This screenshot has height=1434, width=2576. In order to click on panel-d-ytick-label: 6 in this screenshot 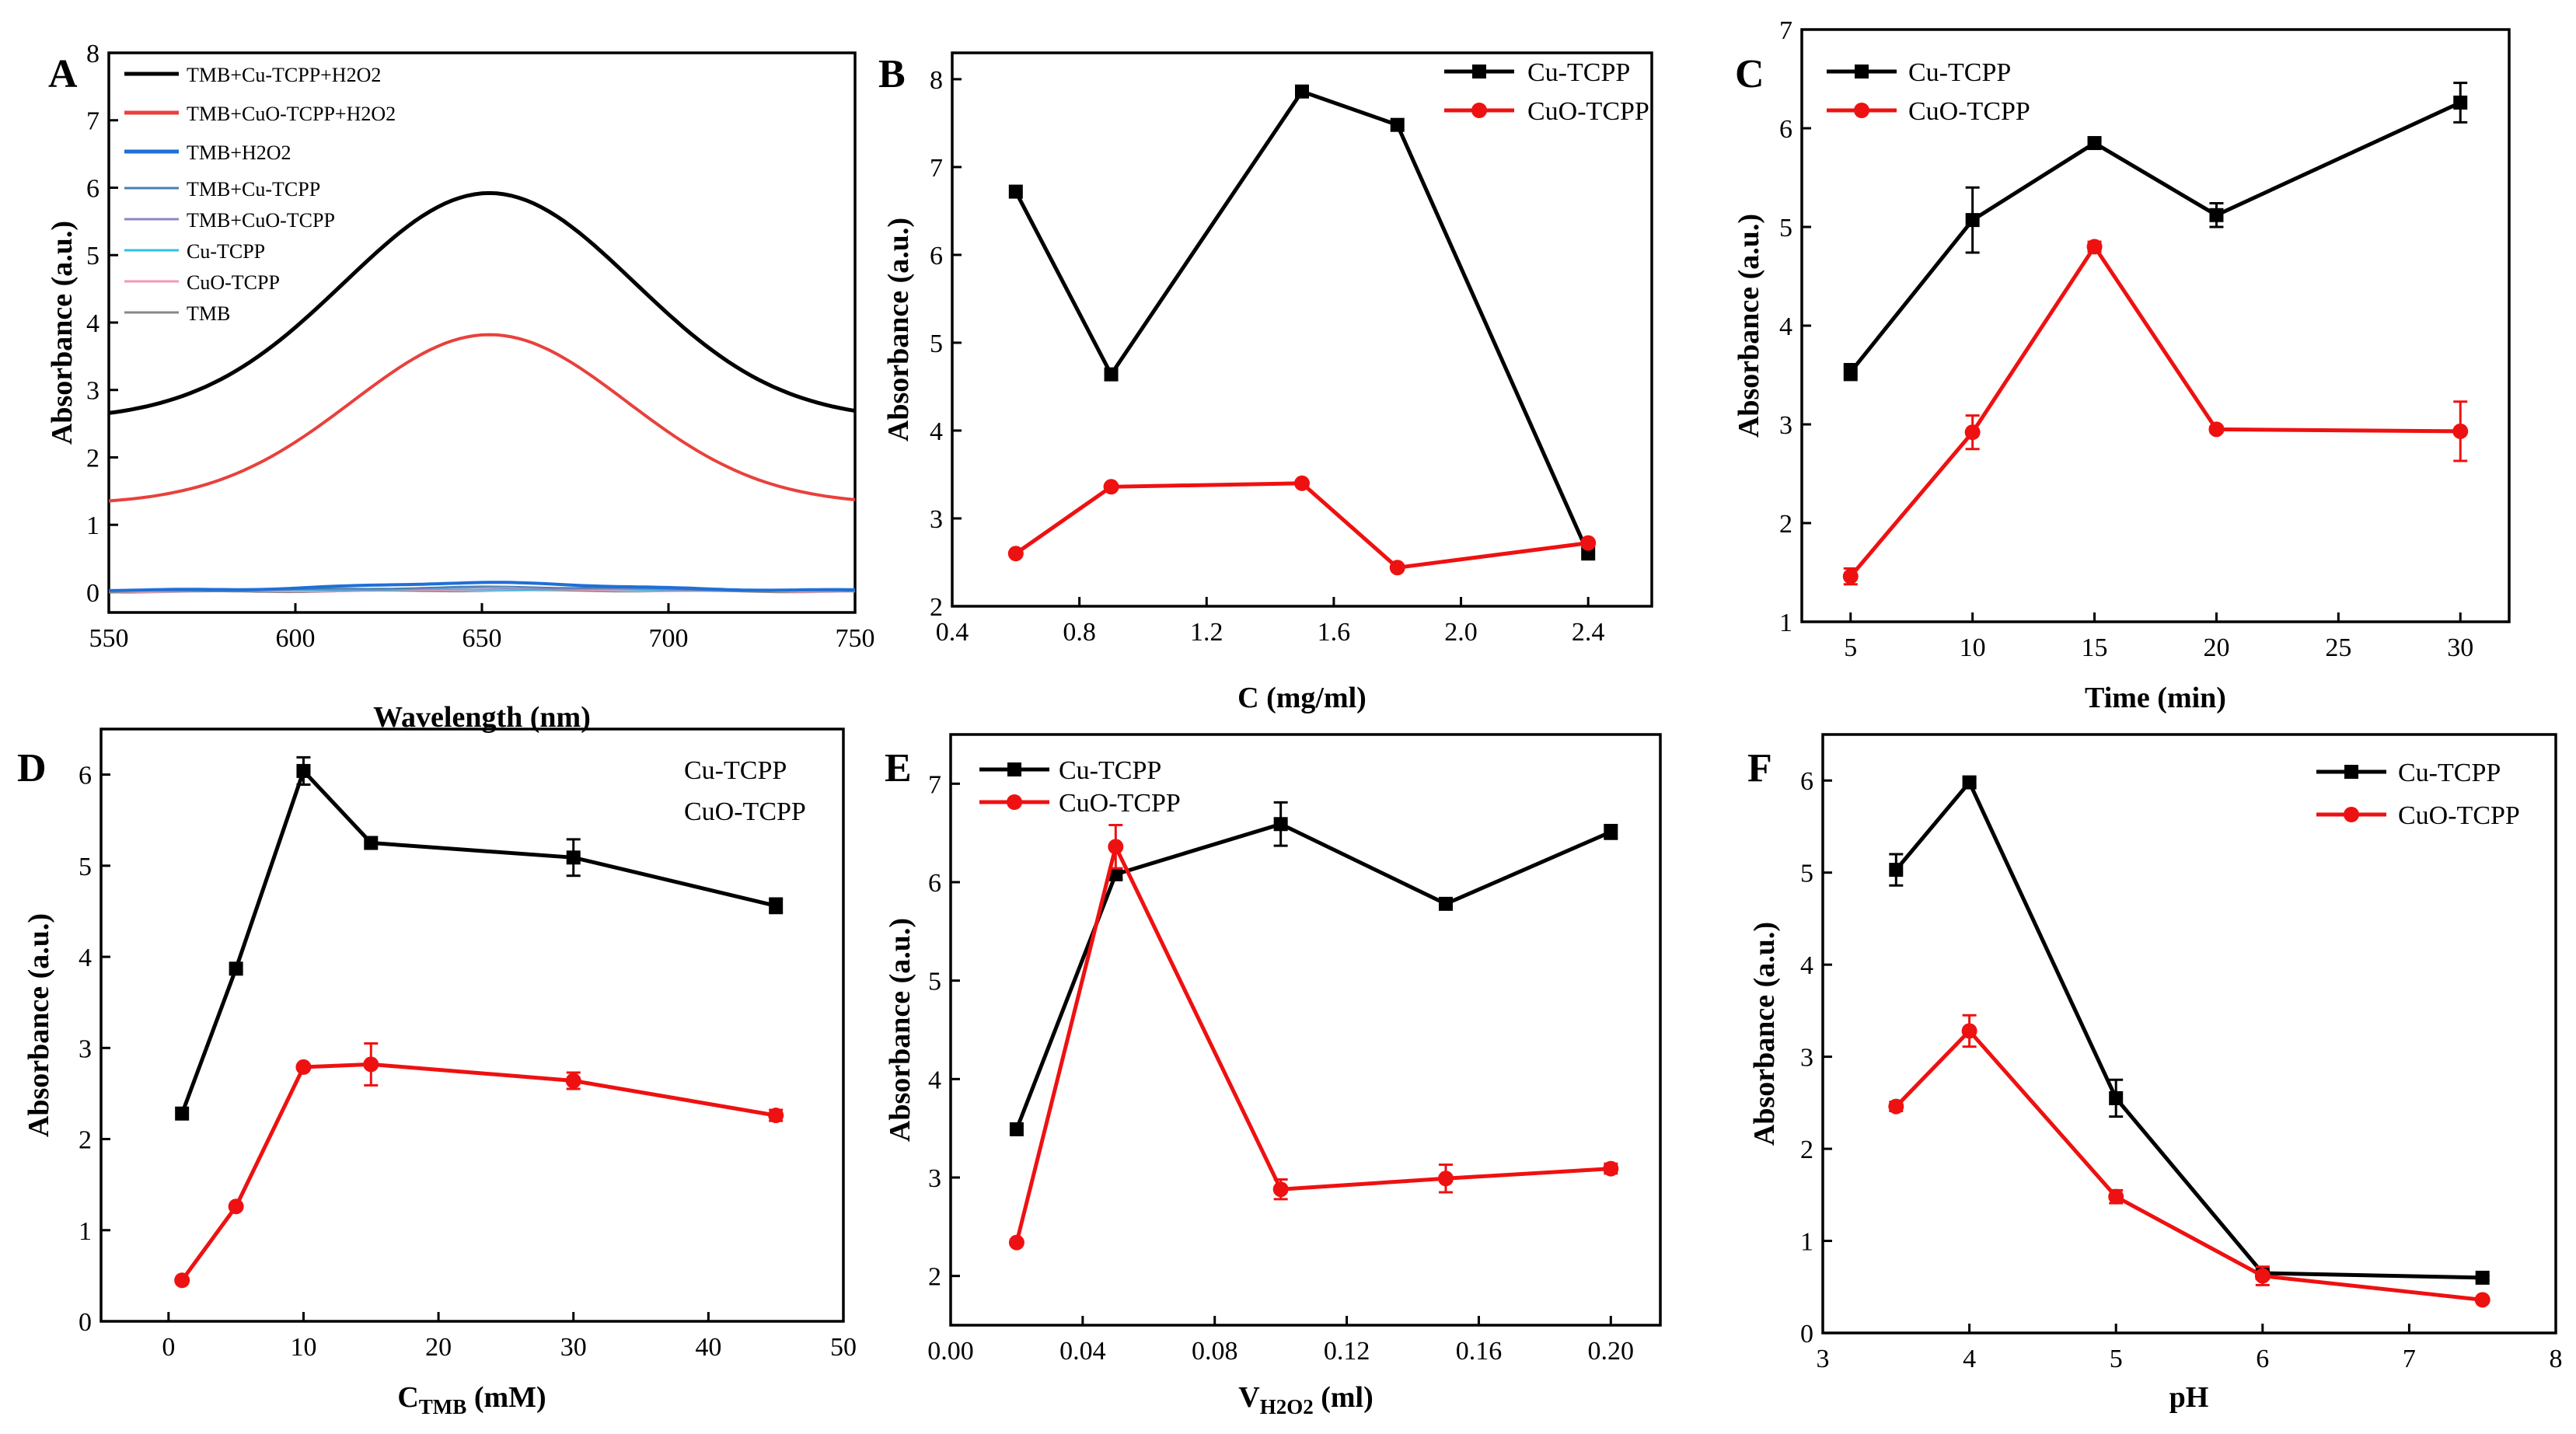, I will do `click(86, 776)`.